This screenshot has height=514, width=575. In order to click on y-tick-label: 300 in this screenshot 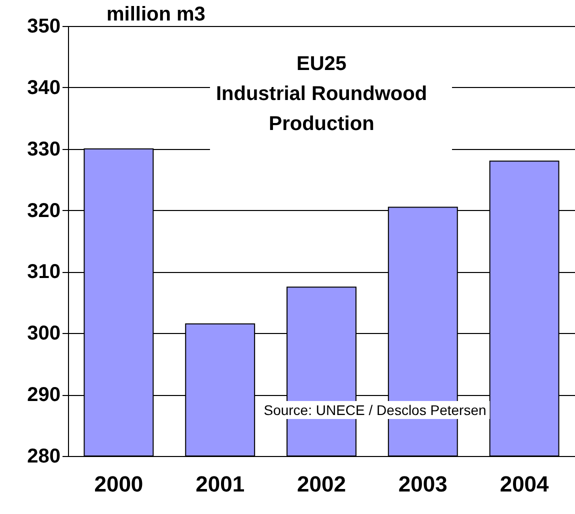, I will do `click(43, 333)`.